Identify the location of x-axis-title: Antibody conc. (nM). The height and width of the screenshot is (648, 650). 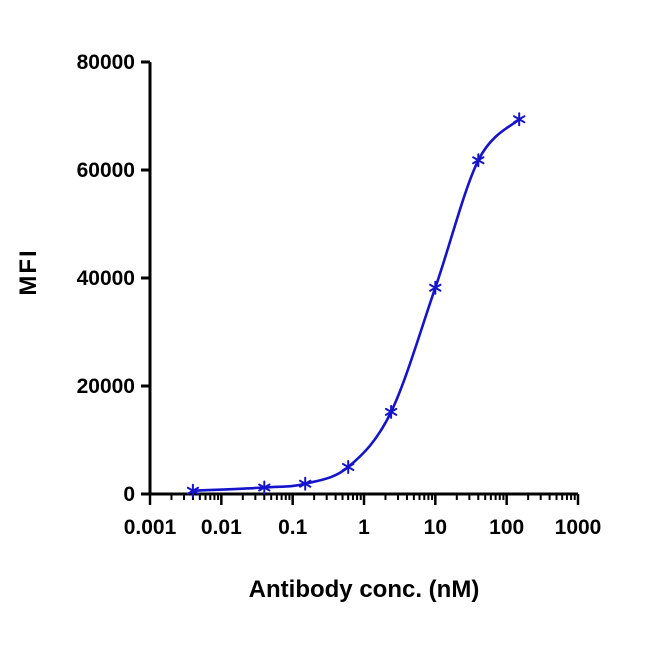
(364, 589).